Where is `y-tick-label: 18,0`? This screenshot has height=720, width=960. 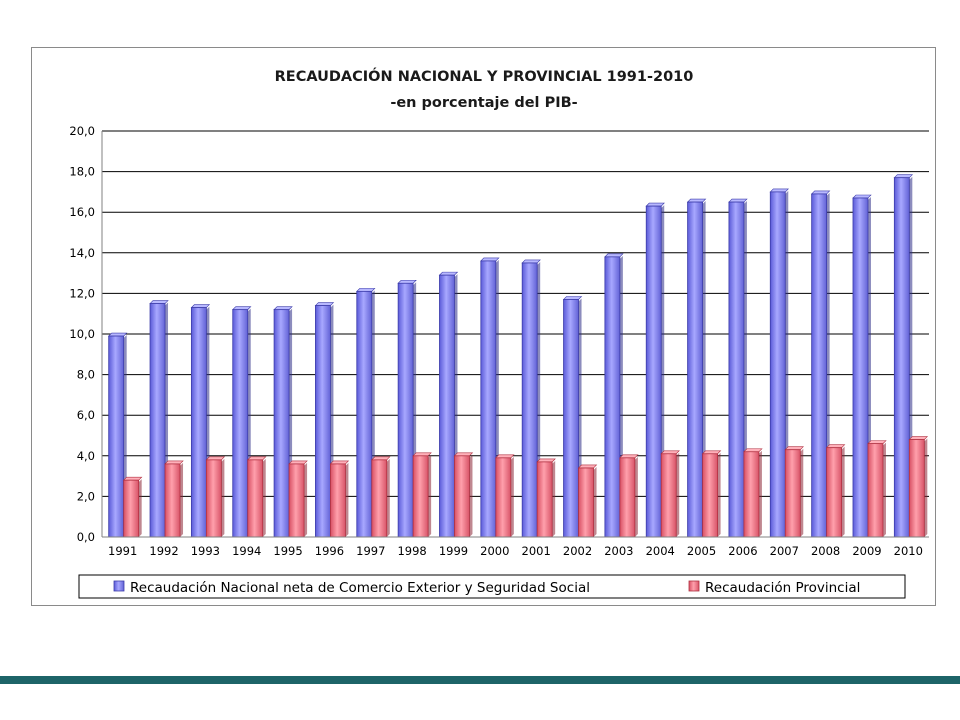
y-tick-label: 18,0 is located at coordinates (82, 172).